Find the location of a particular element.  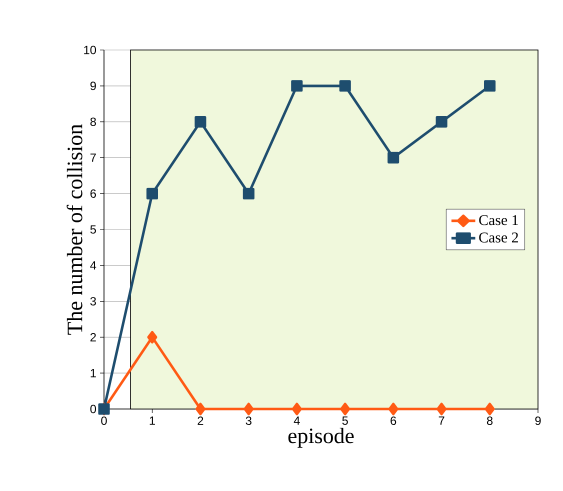

x-tick-label: 7 is located at coordinates (441, 420).